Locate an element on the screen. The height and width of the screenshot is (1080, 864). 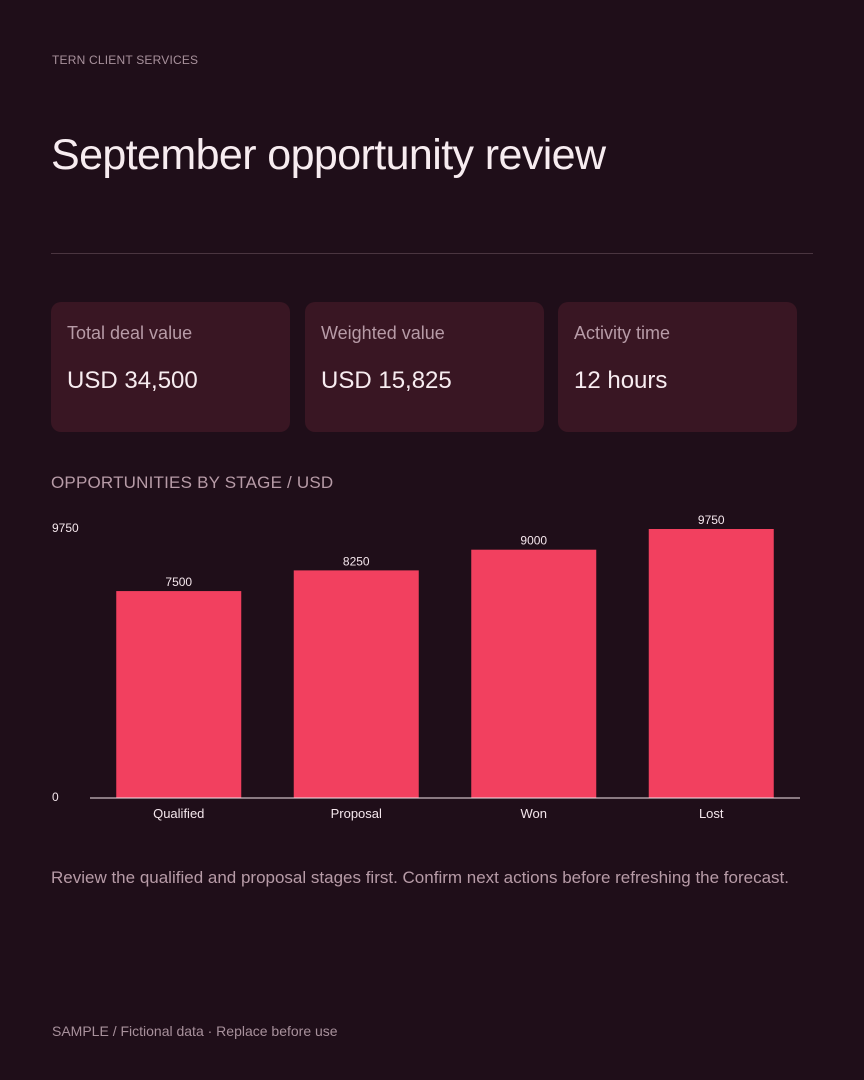
metric-value: USD 15,825 is located at coordinates (386, 380).